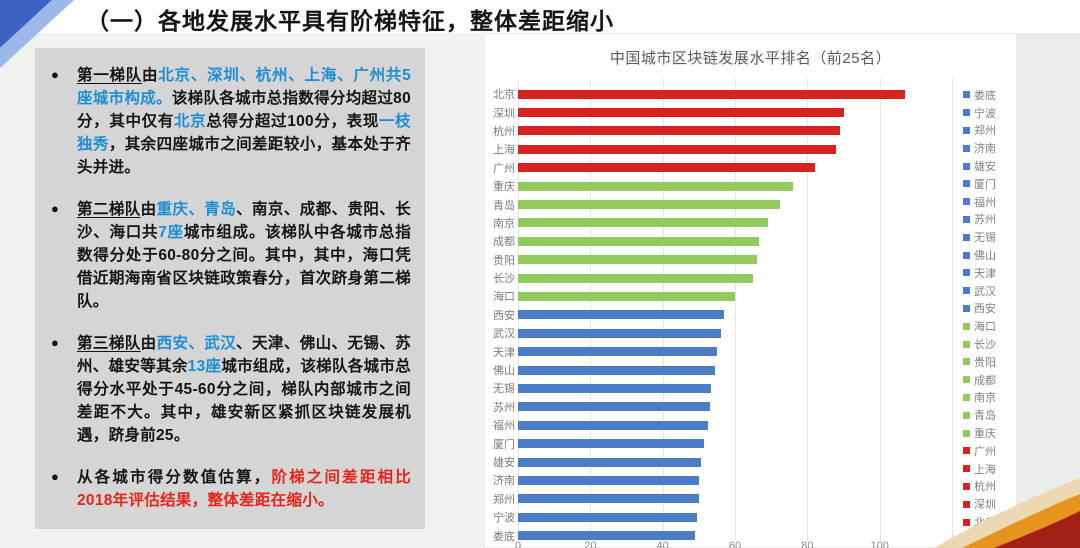  Describe the element at coordinates (990, 237) in the screenshot. I see `legend-item: 无锡` at that location.